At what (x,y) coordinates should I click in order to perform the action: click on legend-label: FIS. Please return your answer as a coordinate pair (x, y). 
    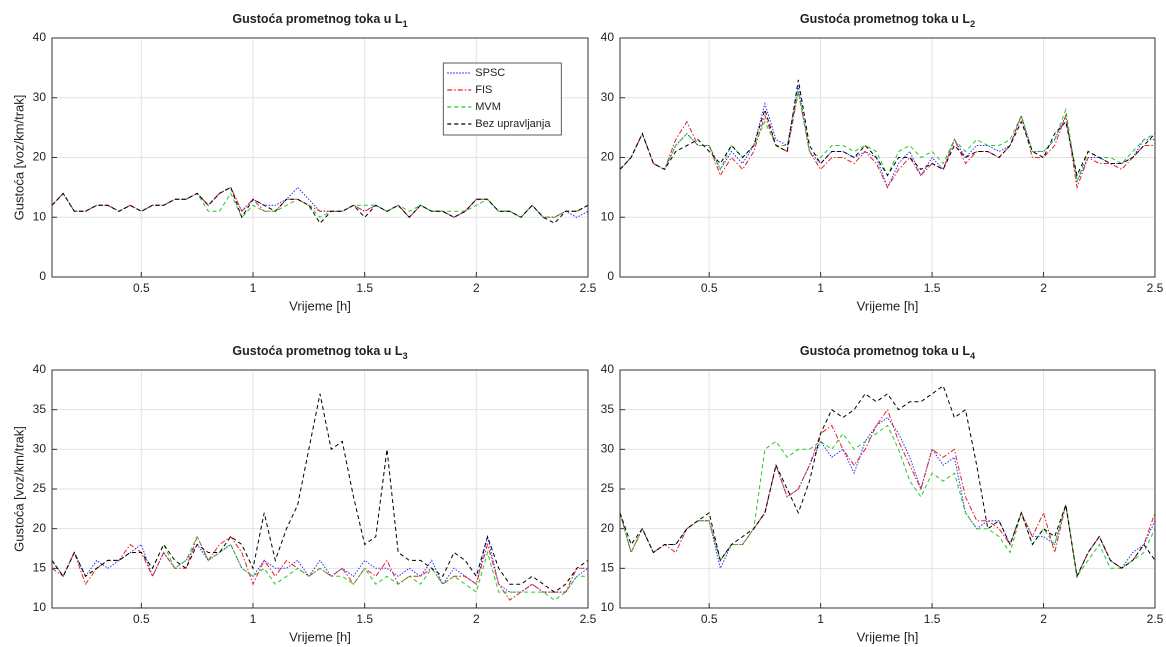
    Looking at the image, I should click on (483, 90).